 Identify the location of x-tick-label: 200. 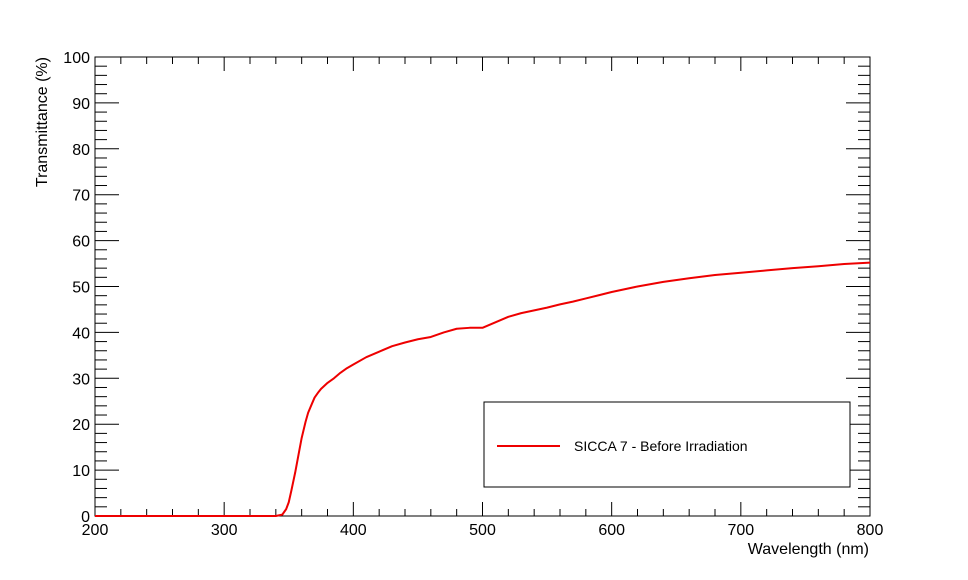
(95, 530).